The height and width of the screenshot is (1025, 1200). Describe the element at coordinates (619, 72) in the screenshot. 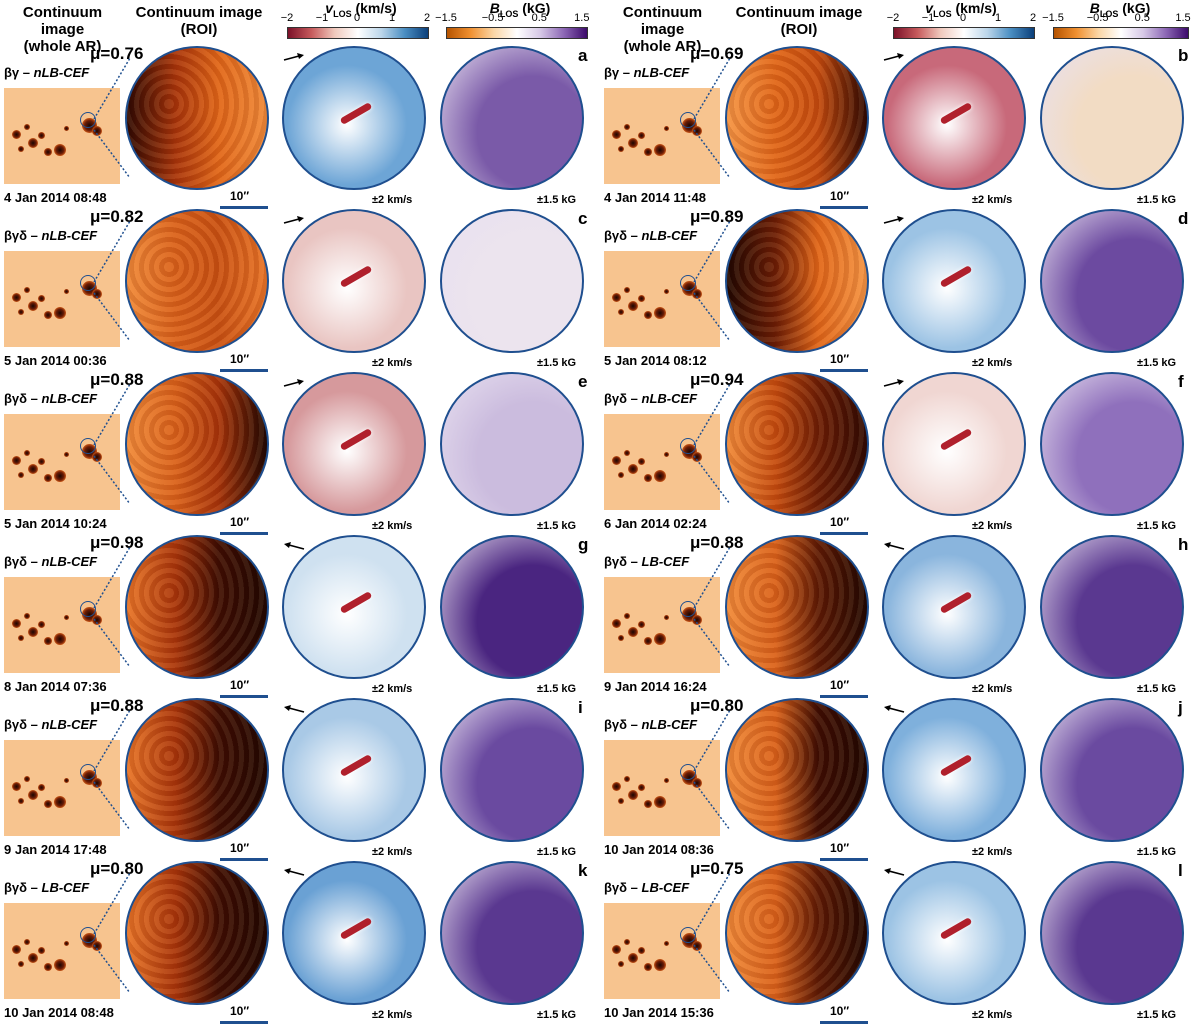

I see `ar-class-prefix: βγ –` at that location.